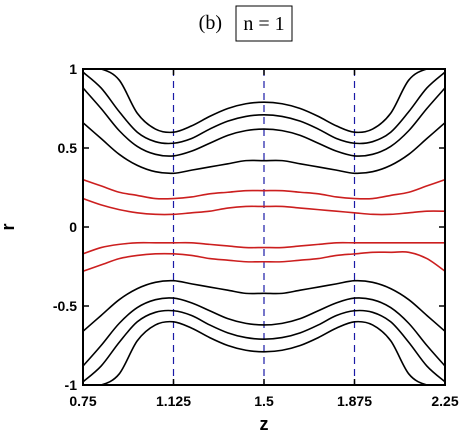 Image resolution: width=467 pixels, height=434 pixels. What do you see at coordinates (264, 401) in the screenshot?
I see `x-tick-label: 1.5` at bounding box center [264, 401].